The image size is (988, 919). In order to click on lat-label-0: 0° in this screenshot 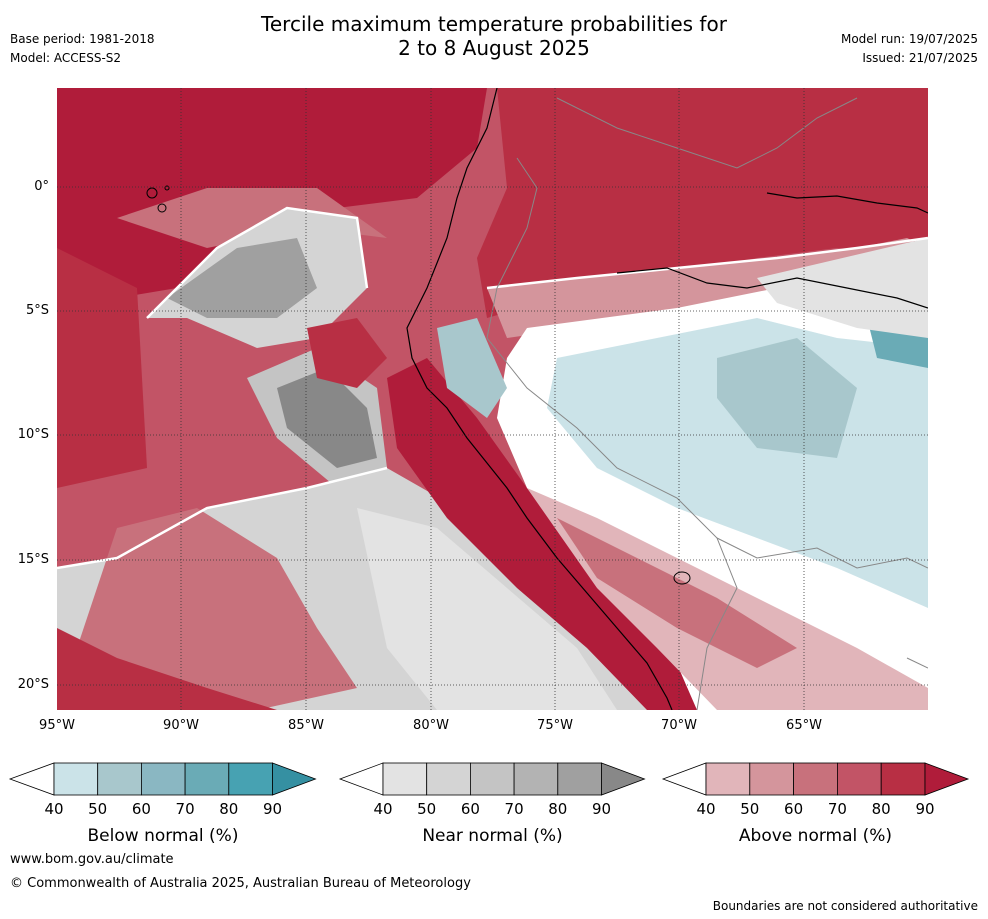, I will do `click(41, 186)`.